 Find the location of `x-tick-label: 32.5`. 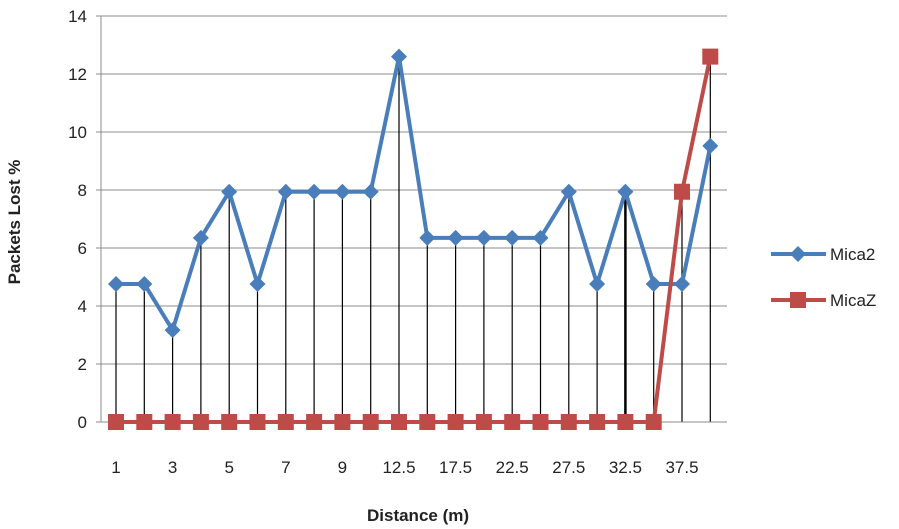

x-tick-label: 32.5 is located at coordinates (625, 467).